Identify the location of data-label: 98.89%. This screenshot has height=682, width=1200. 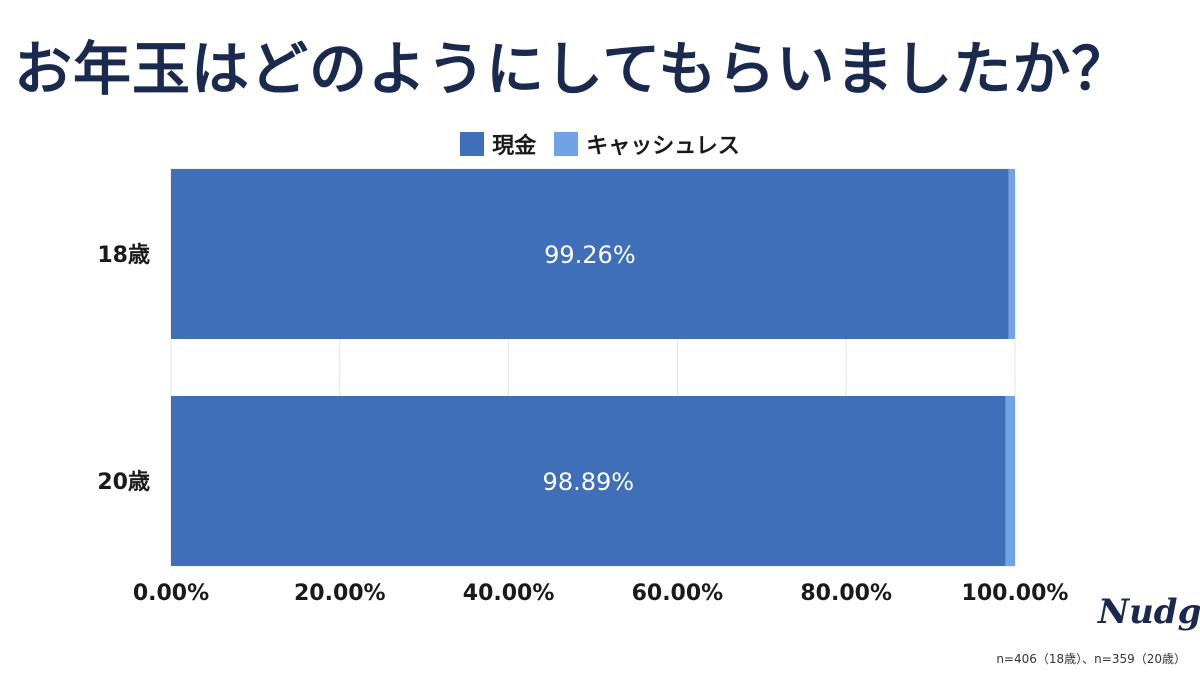
(589, 482).